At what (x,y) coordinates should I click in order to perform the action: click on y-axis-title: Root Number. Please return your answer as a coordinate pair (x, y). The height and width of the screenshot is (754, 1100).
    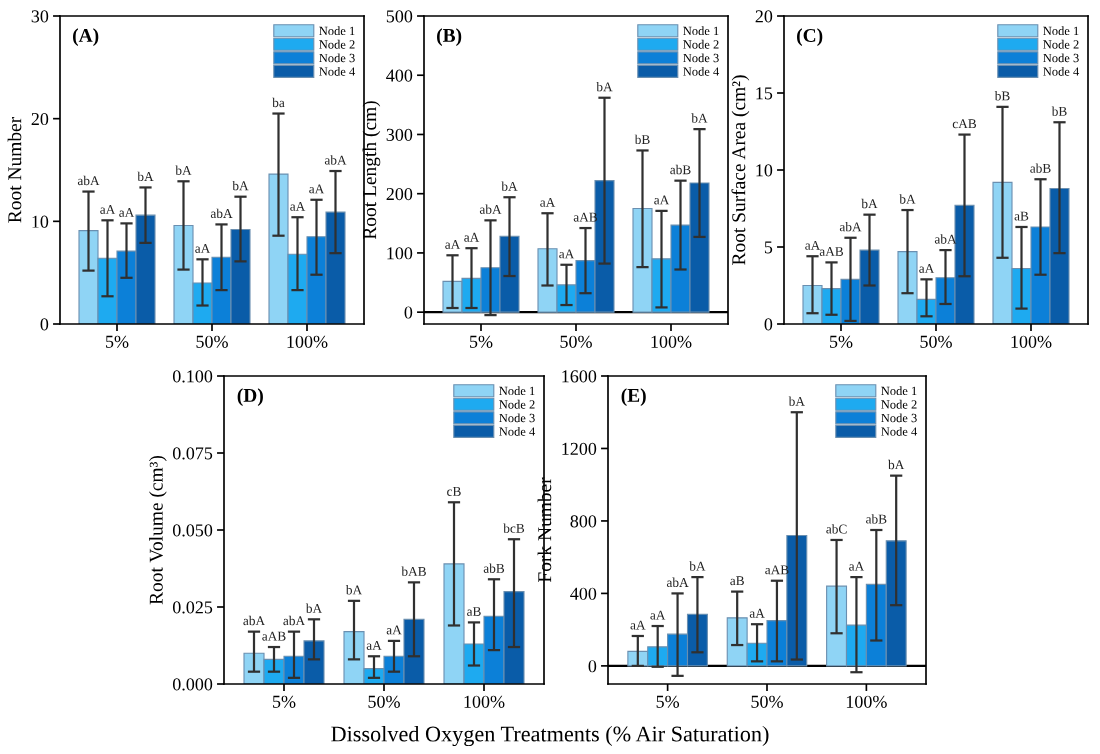
    Looking at the image, I should click on (14, 169).